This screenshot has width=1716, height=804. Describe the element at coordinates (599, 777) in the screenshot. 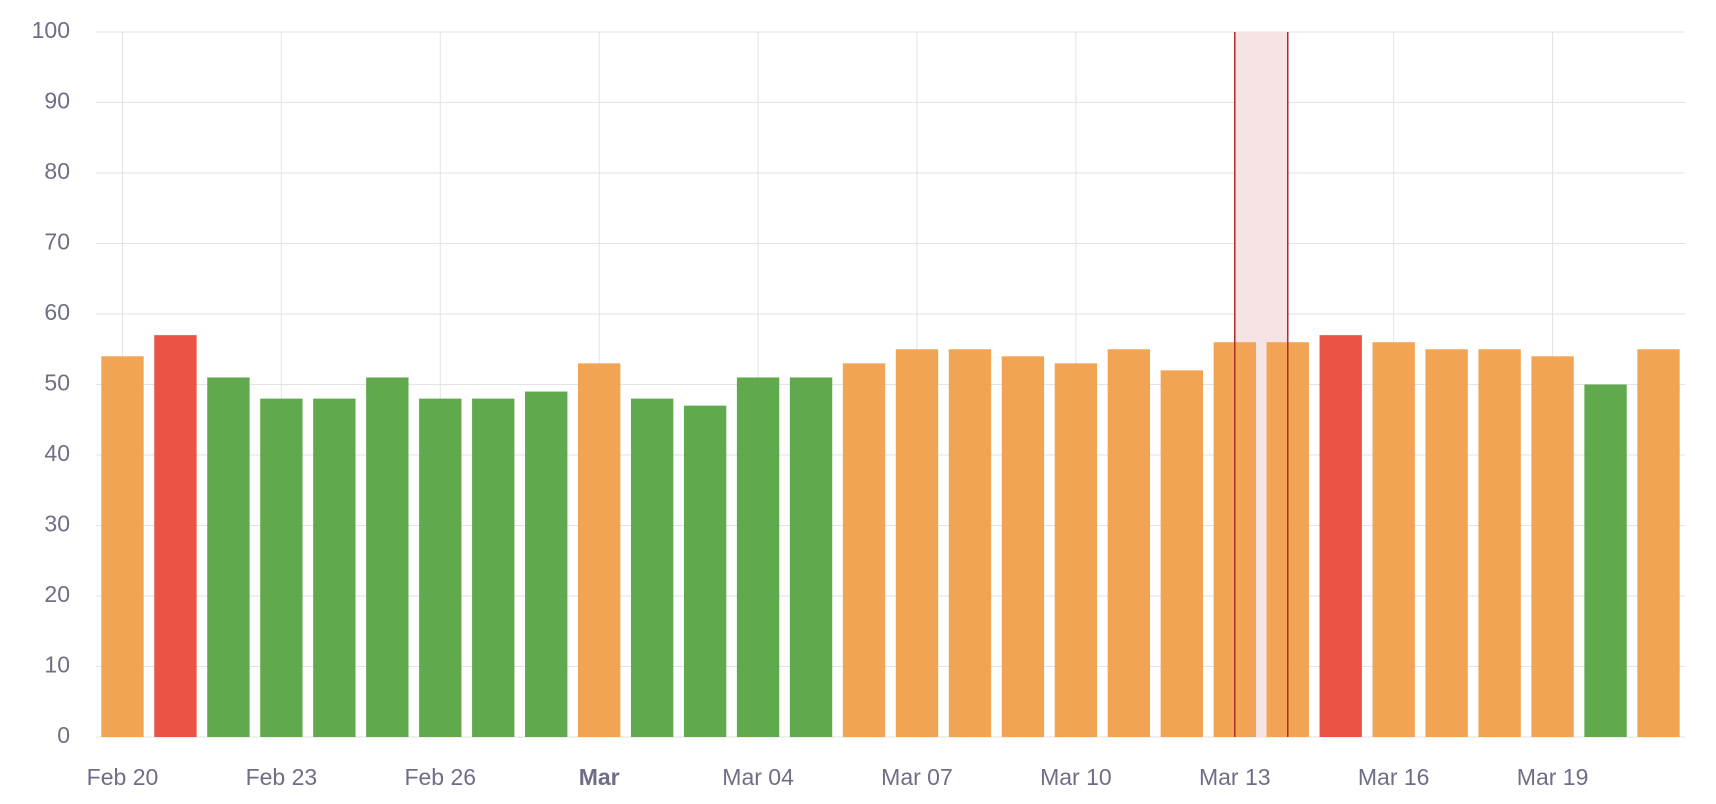

I see `x-tick-label: Mar` at that location.